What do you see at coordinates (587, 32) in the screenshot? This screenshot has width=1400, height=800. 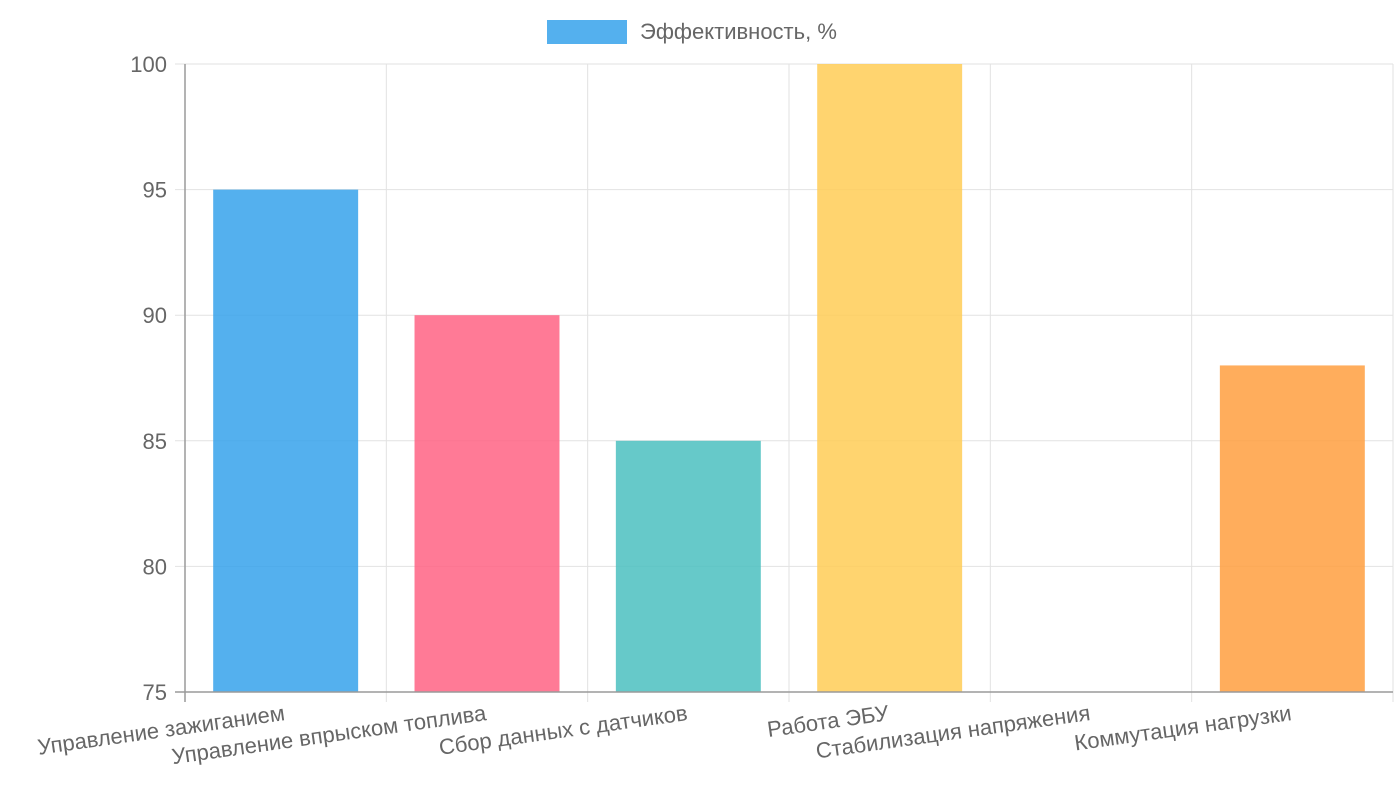 I see `legend-swatch` at bounding box center [587, 32].